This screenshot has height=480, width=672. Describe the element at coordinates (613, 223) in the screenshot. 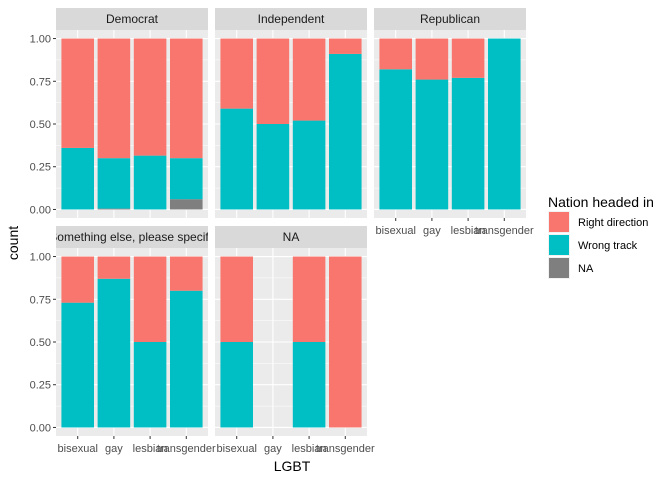

I see `legend-label: Right direction` at that location.